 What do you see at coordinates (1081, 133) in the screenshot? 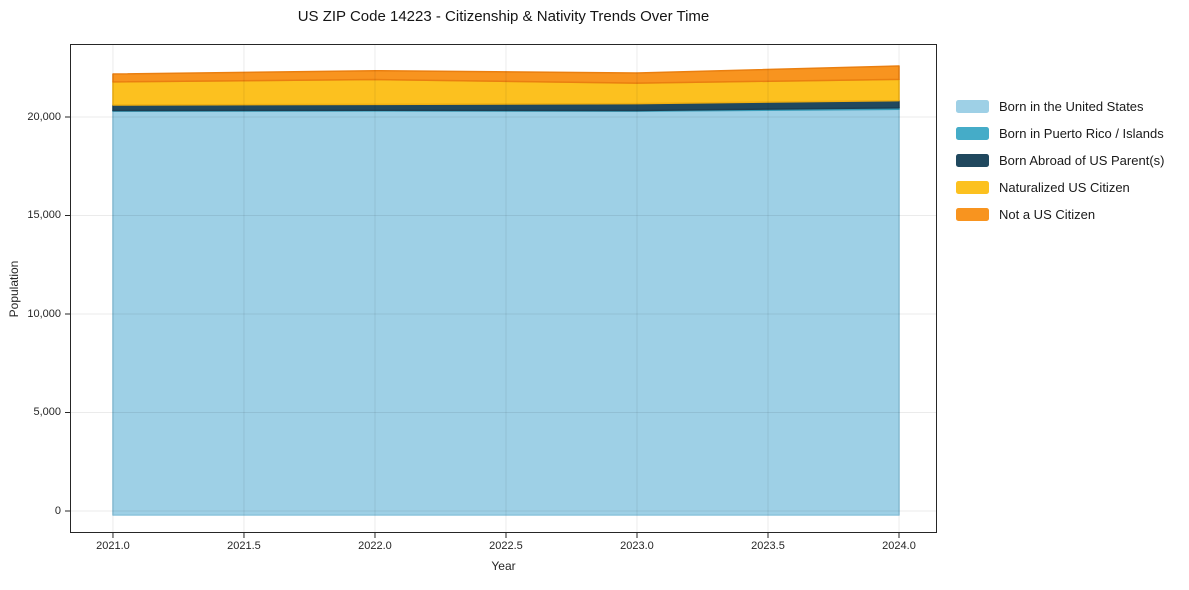
I see `legend-label: Born in Puerto Rico / Islands` at bounding box center [1081, 133].